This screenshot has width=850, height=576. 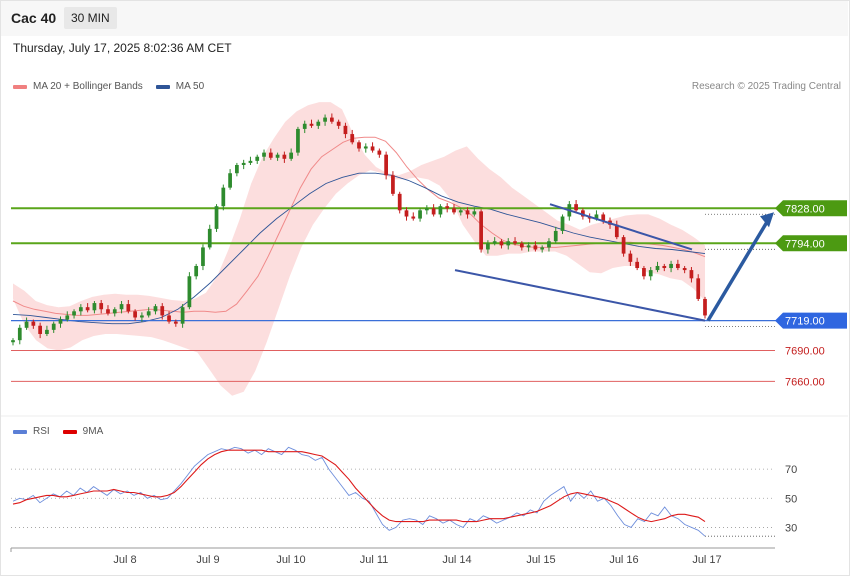 I want to click on x-tick-label: Jul 15, so click(x=540, y=560).